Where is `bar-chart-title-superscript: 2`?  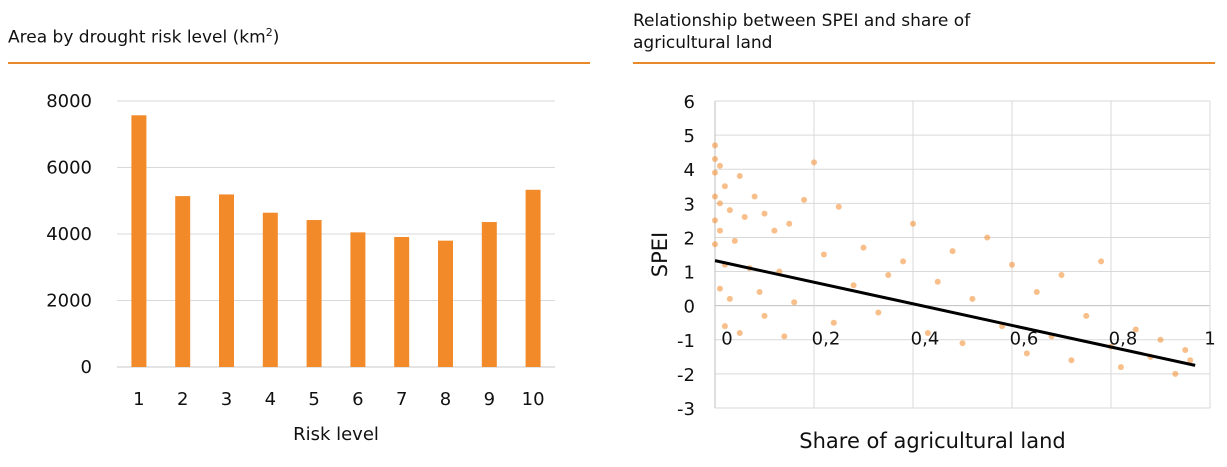 bar-chart-title-superscript: 2 is located at coordinates (269, 32).